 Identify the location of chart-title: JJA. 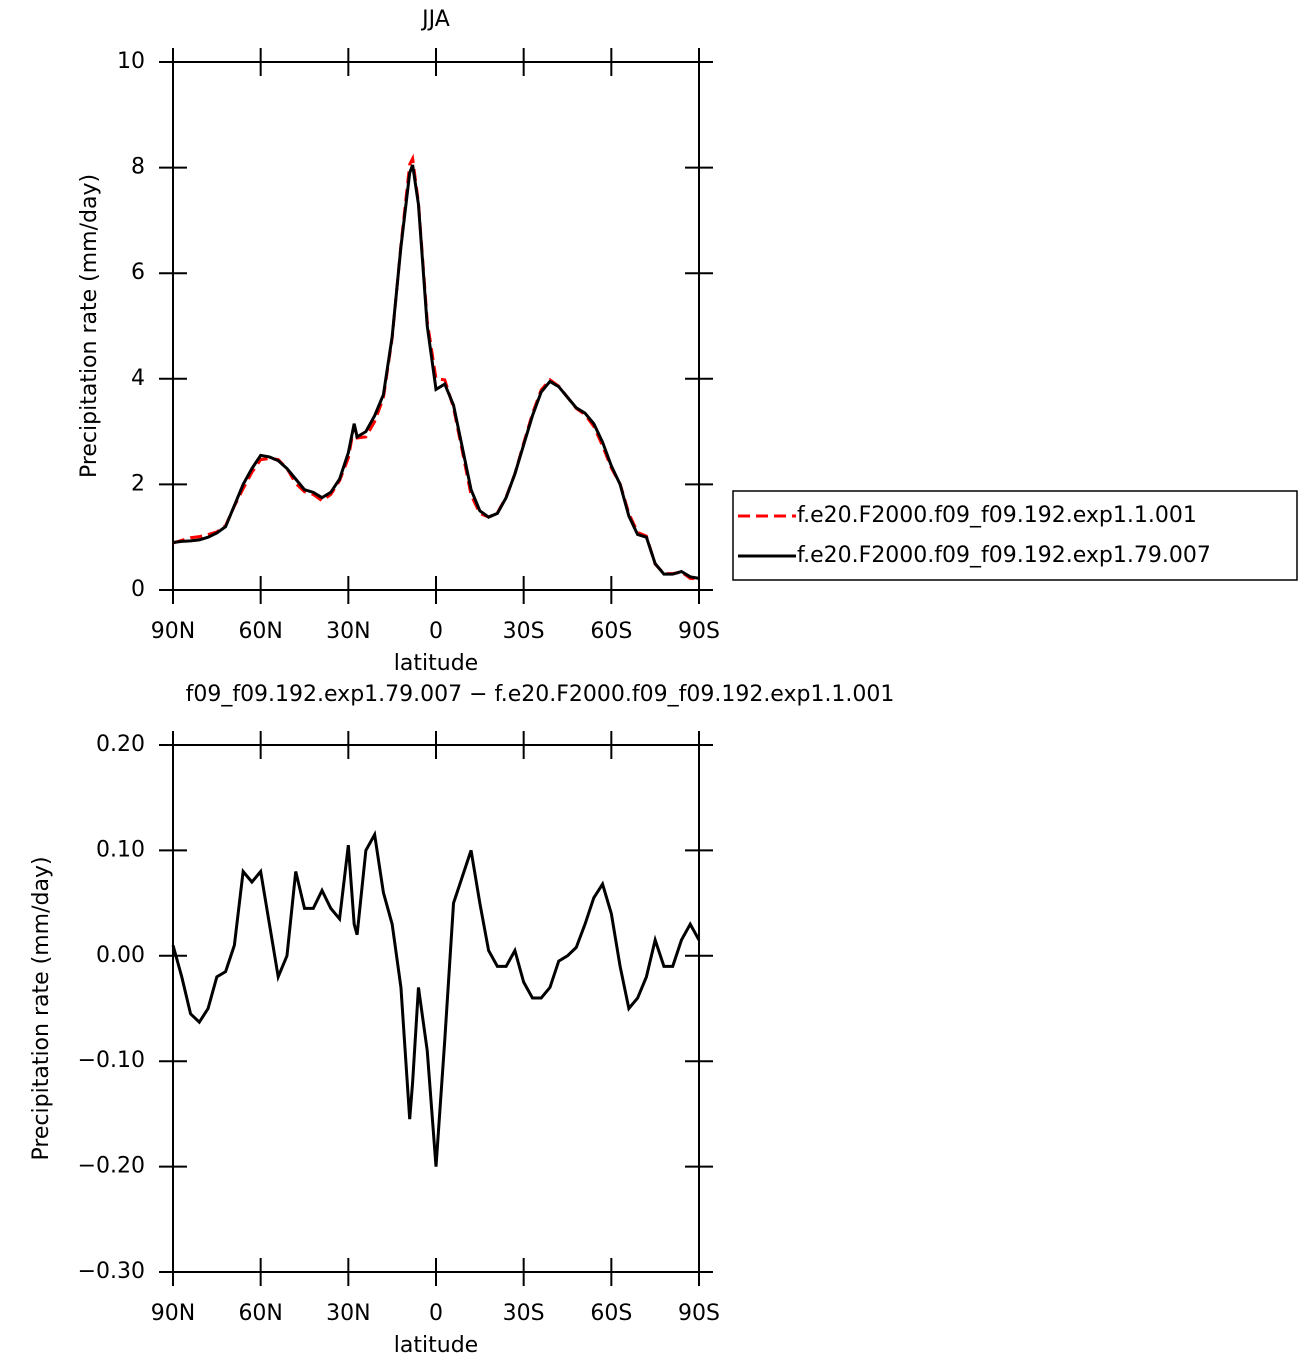
(435, 19).